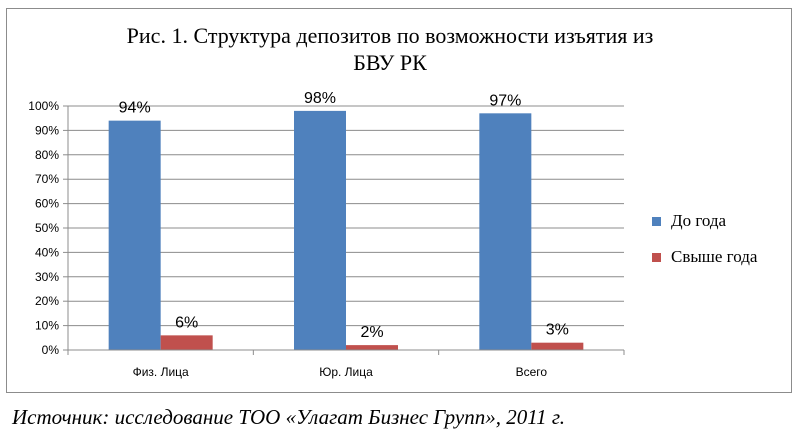 The width and height of the screenshot is (800, 445). What do you see at coordinates (51, 350) in the screenshot?
I see `y-tick-label: 0%` at bounding box center [51, 350].